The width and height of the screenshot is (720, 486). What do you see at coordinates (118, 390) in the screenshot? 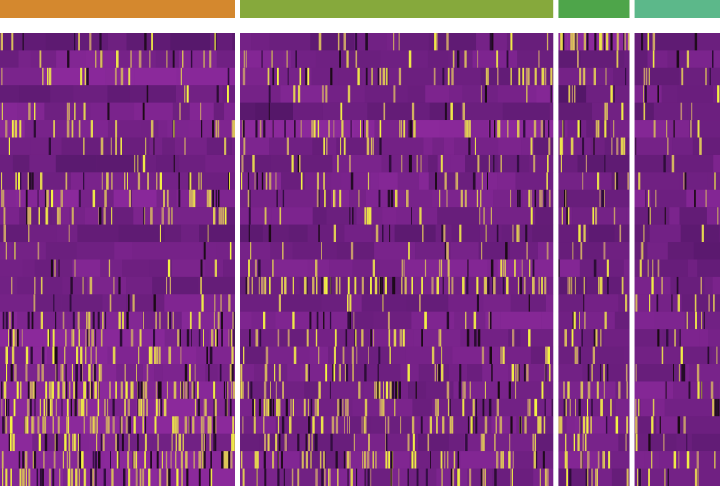
I see `heatmap-block-row21-cluster1` at bounding box center [118, 390].